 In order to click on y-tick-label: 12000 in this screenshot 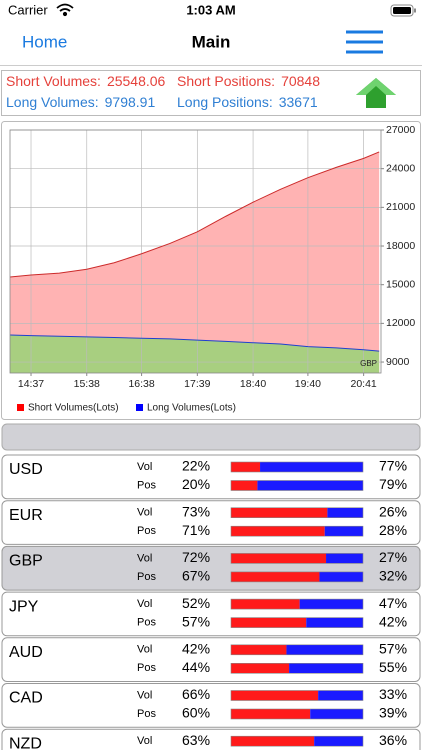, I will do `click(400, 323)`.